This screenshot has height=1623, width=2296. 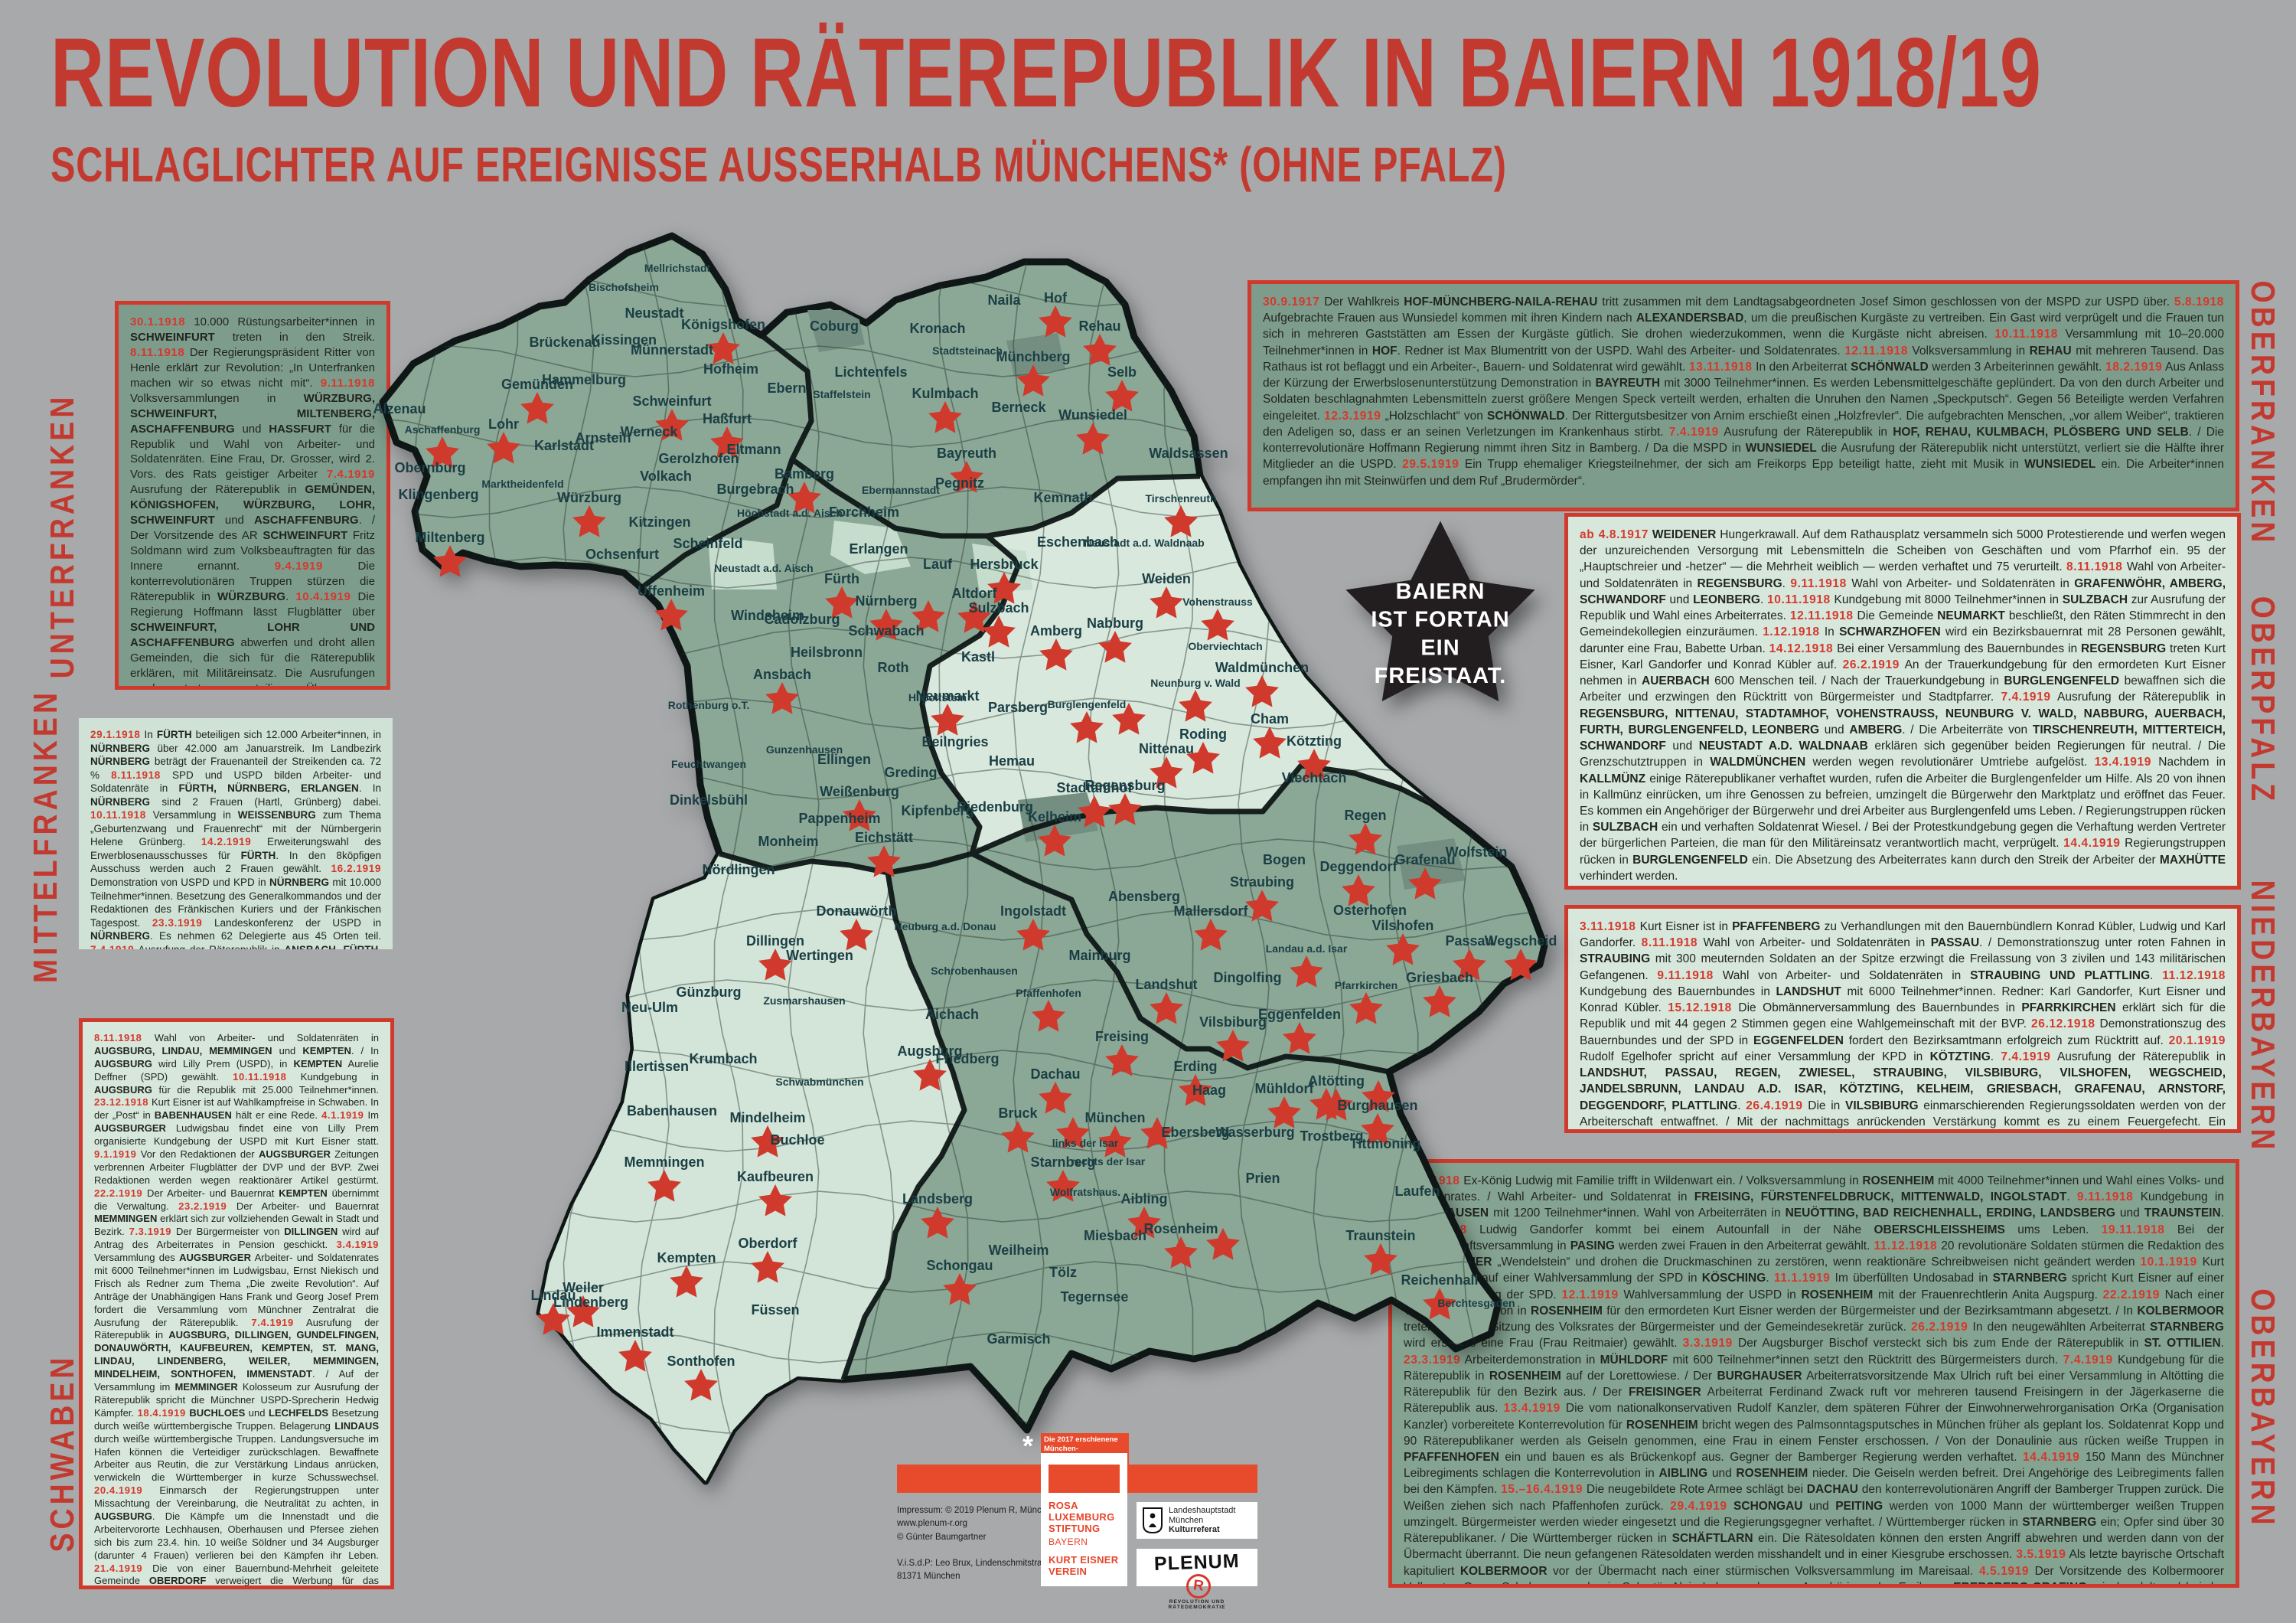 I want to click on map-city-label: Hilpoltstein, so click(x=937, y=697).